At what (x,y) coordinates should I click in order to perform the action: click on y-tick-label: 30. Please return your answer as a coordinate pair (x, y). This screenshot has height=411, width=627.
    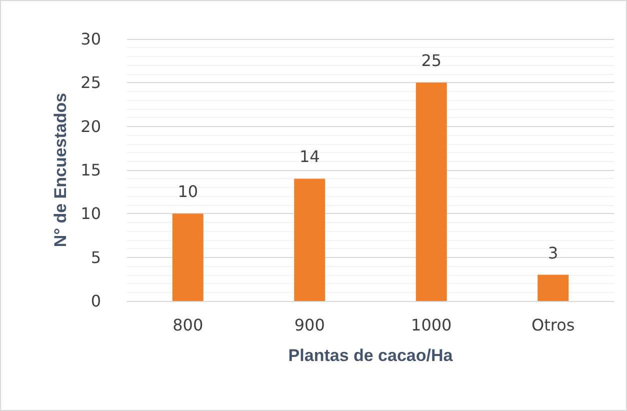
    Looking at the image, I should click on (90, 39).